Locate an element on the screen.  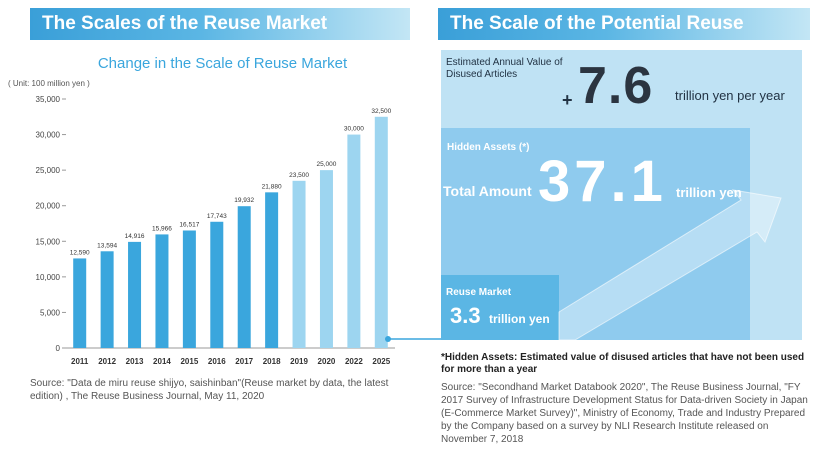
bar-2014 is located at coordinates (162, 291).